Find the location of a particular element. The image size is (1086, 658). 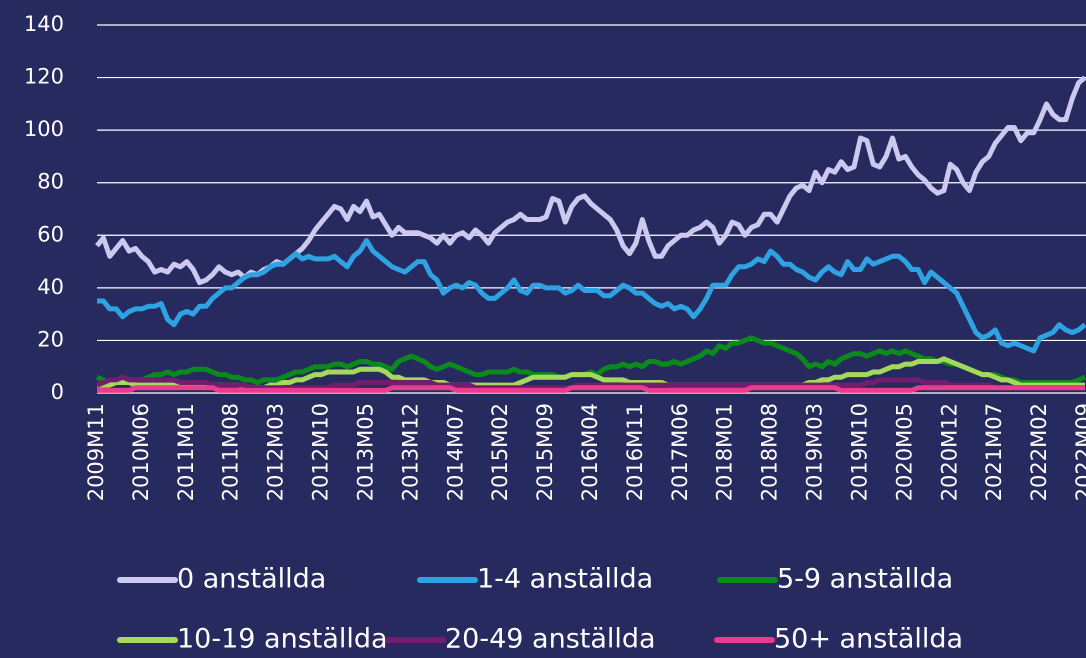

x-tick-label: 2018M08 is located at coordinates (770, 452).